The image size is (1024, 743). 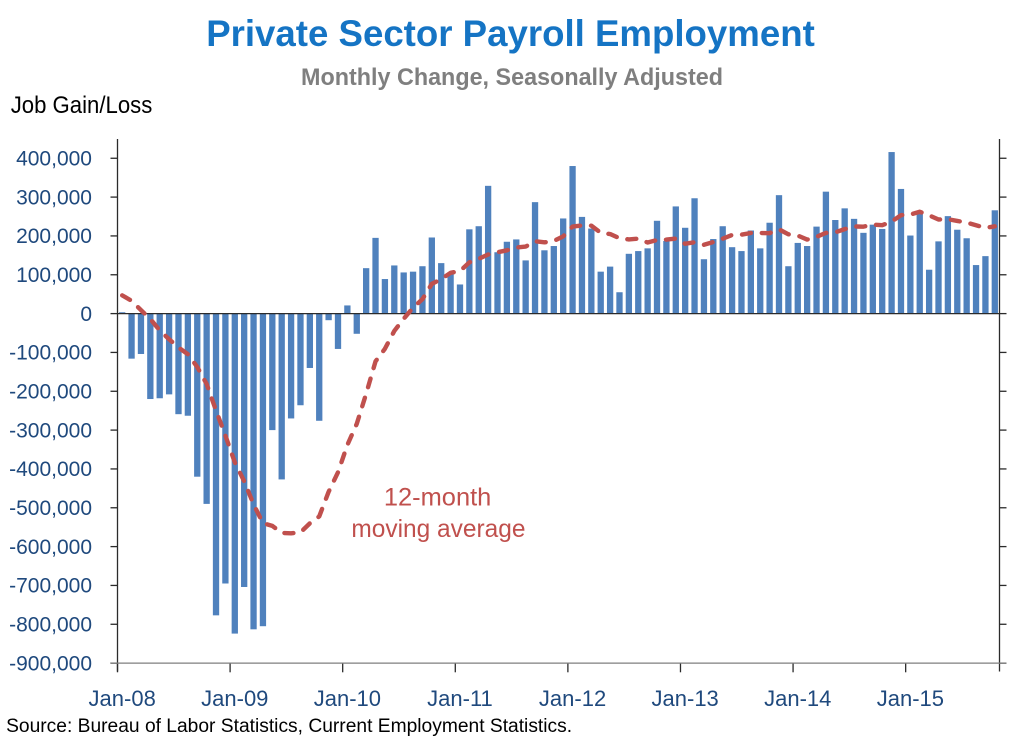 I want to click on svg-text: -400,000, so click(x=50, y=469).